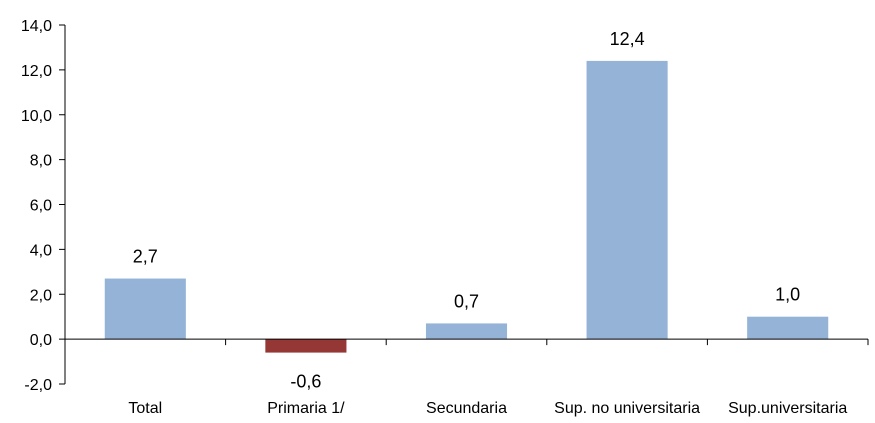 The image size is (875, 423). What do you see at coordinates (145, 257) in the screenshot?
I see `data-label: 2,7` at bounding box center [145, 257].